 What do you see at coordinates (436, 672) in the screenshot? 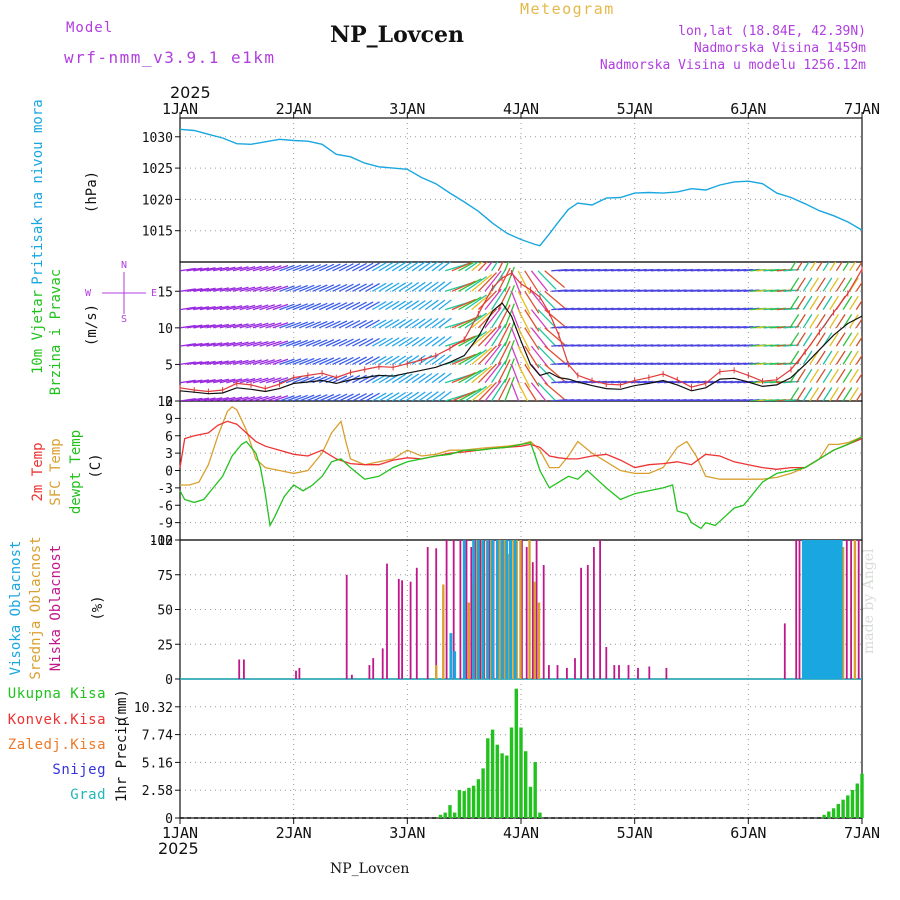
I see `cloud-mid-bar` at bounding box center [436, 672].